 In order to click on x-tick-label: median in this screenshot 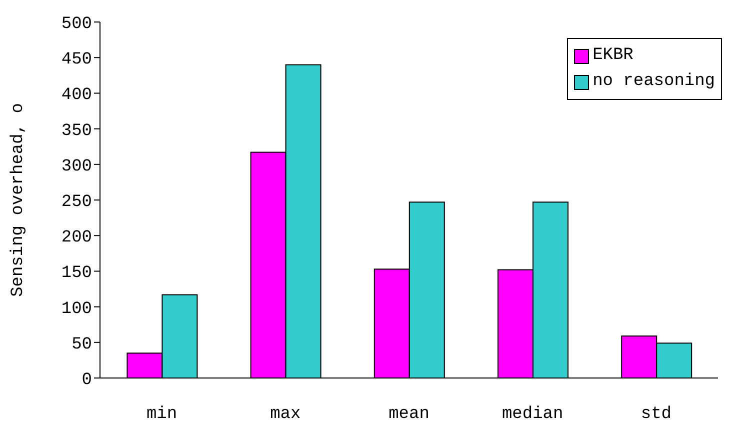, I will do `click(533, 414)`.